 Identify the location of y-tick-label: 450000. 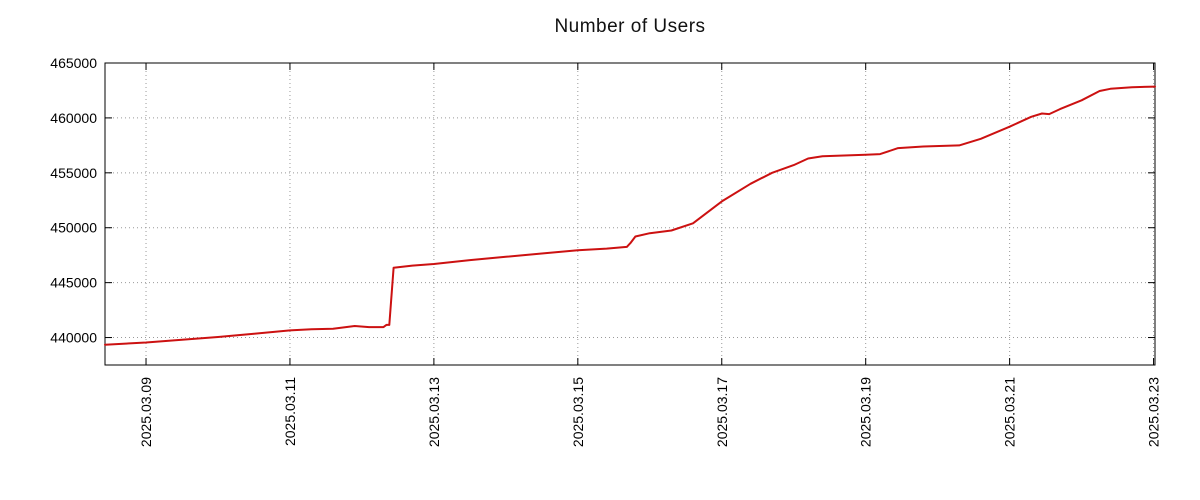
(73, 228).